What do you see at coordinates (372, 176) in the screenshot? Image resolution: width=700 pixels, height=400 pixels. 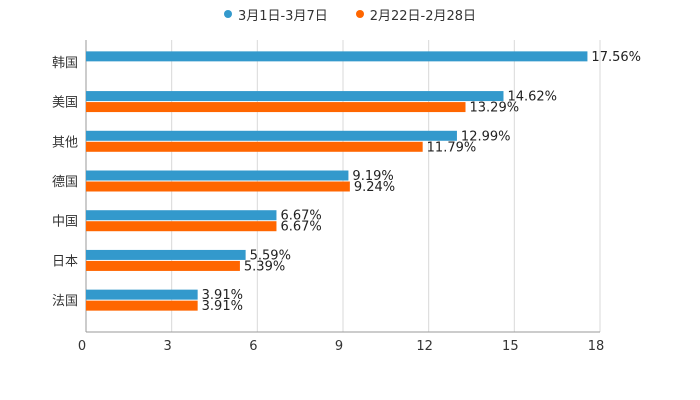 I see `data-label: 9.19%` at bounding box center [372, 176].